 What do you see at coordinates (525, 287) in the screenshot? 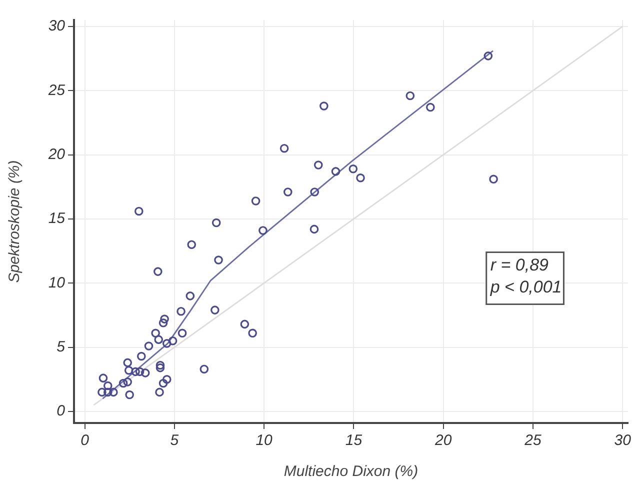
I see `annotation: p < 0,001` at bounding box center [525, 287].